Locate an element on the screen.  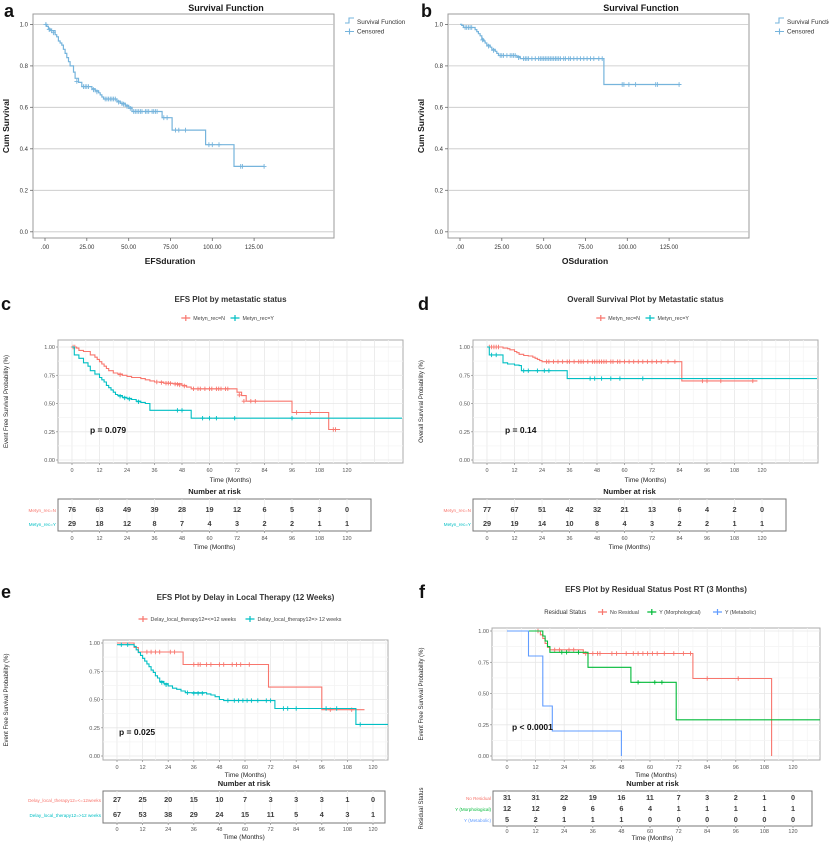
risk-table-title: Number at risk is located at coordinates (214, 491).